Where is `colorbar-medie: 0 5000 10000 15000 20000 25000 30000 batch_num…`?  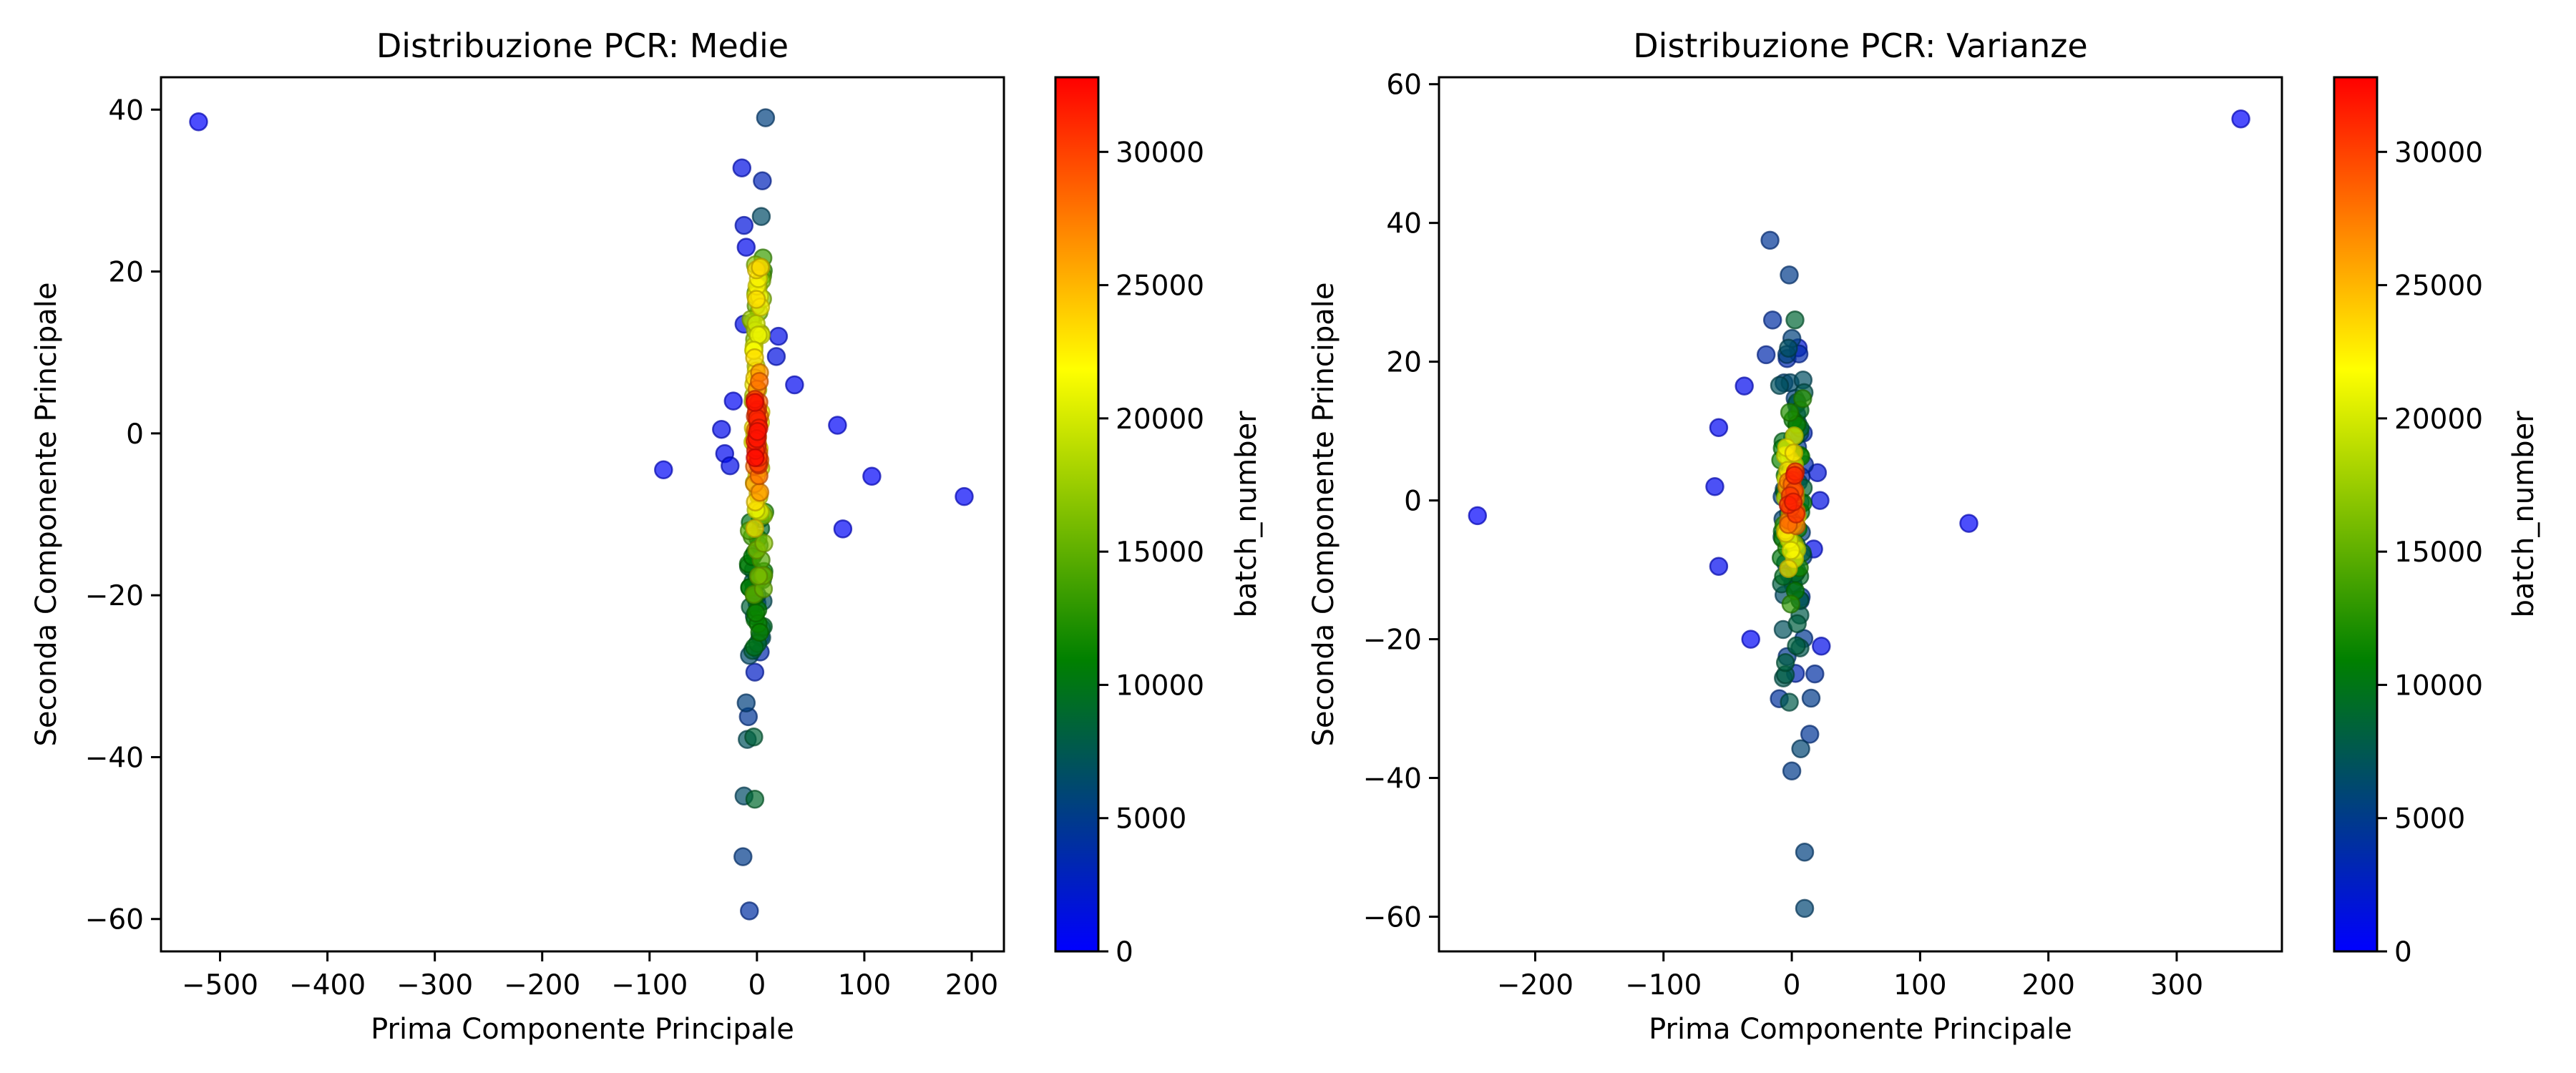
colorbar-medie: 0 5000 10000 15000 20000 25000 30000 batch_num… is located at coordinates (1158, 522).